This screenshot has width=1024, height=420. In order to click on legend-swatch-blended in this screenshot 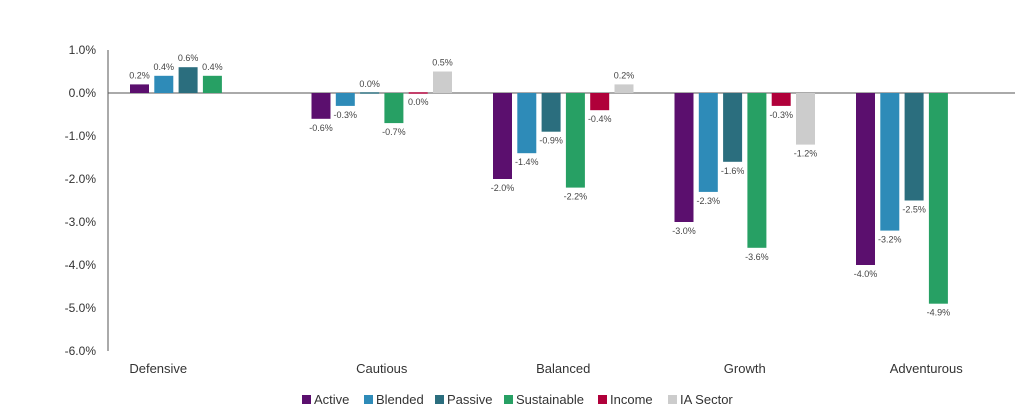, I will do `click(368, 399)`.